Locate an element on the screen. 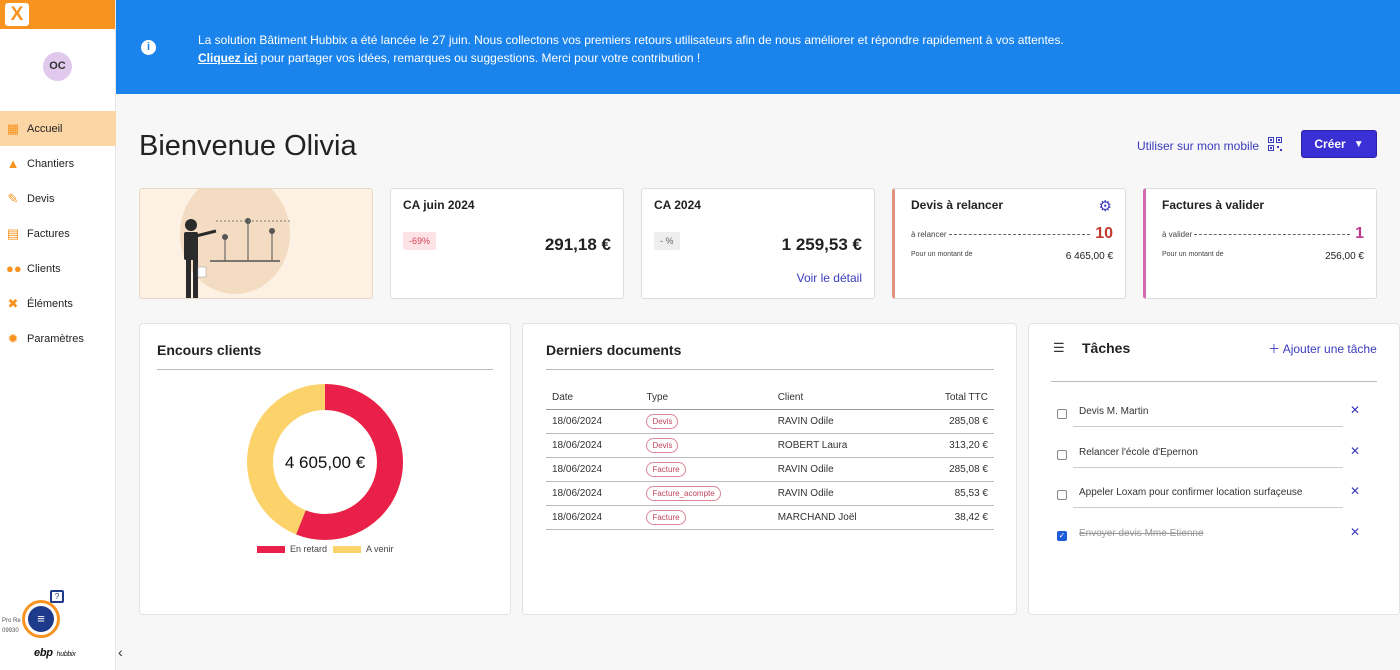  sidebar-item-chantiers: ▲ Chantiers is located at coordinates (58, 163).